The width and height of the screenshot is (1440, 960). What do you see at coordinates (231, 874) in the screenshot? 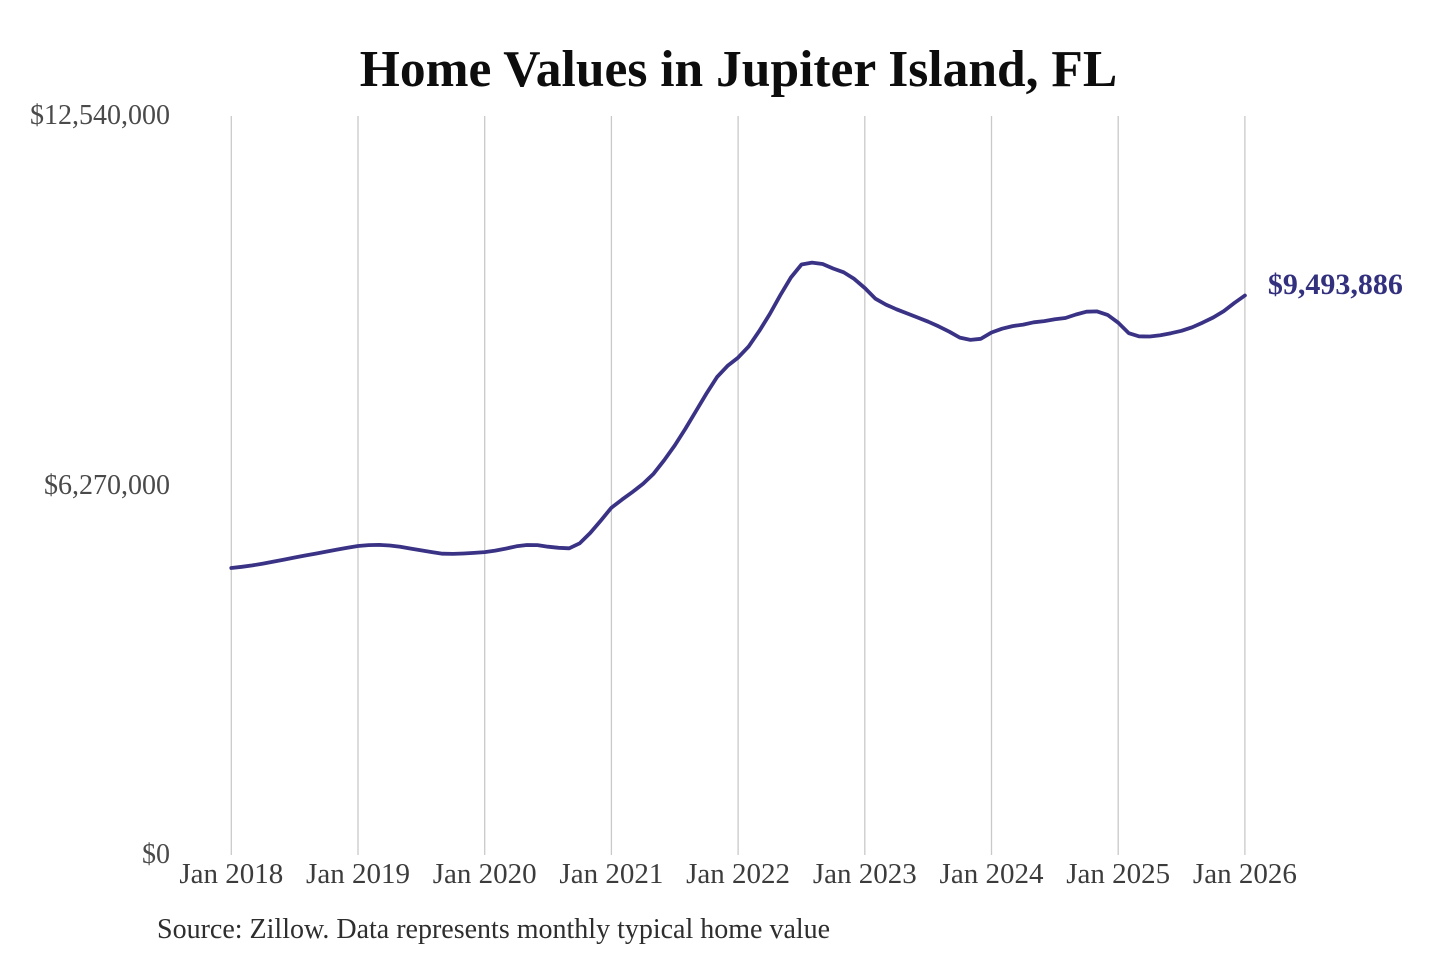
I see `x-tick-label-2018: Jan 2018` at bounding box center [231, 874].